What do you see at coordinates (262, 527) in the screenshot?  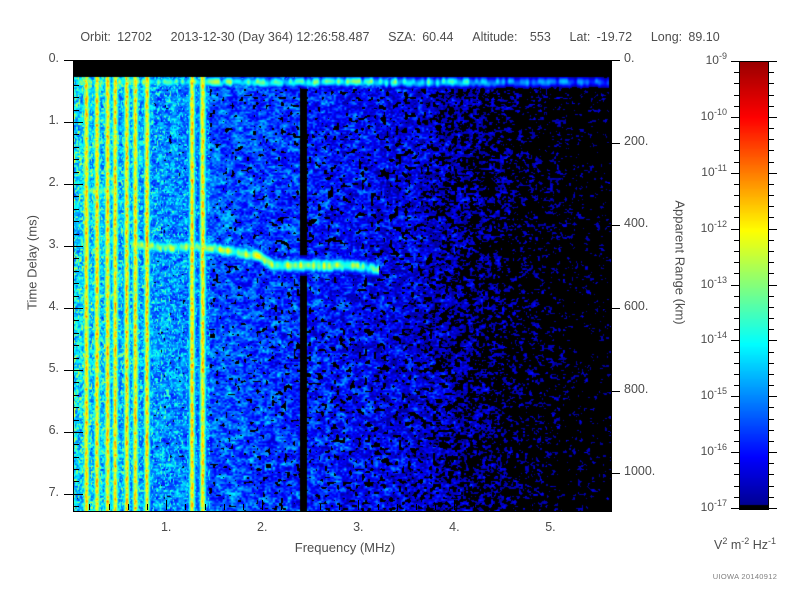 I see `x-tick-label: 2.` at bounding box center [262, 527].